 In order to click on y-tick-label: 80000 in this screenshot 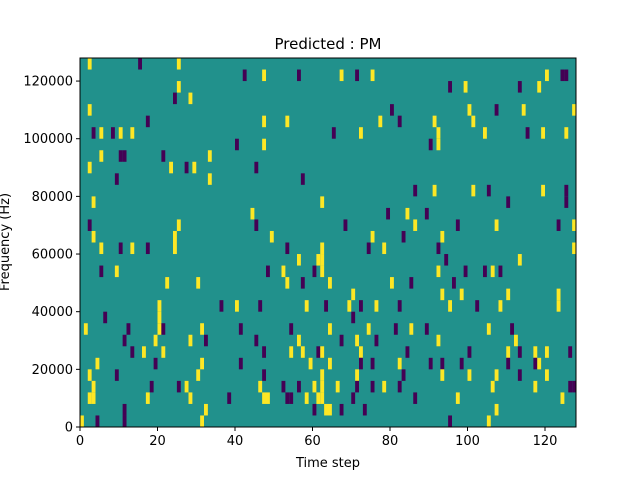, I will do `click(52, 197)`.